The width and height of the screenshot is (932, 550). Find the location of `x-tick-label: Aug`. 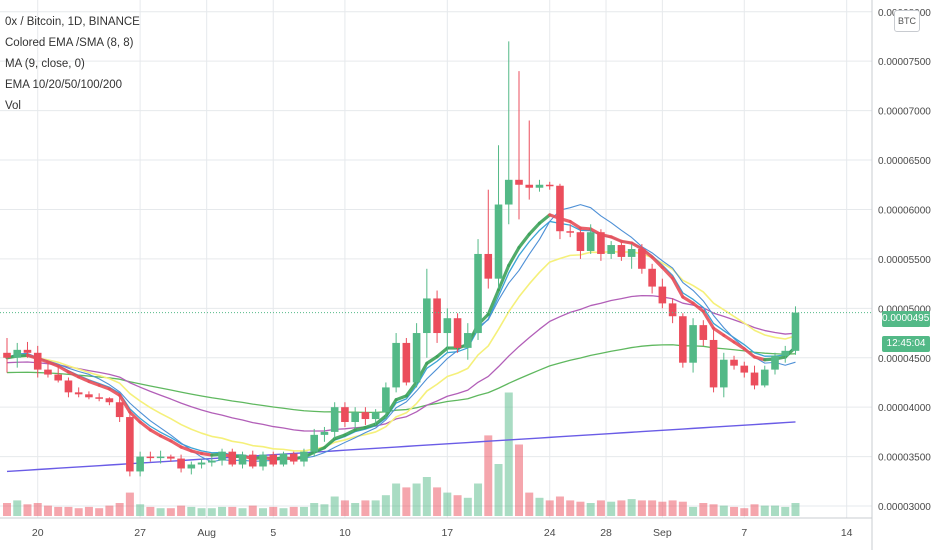

x-tick-label: Aug is located at coordinates (206, 533).